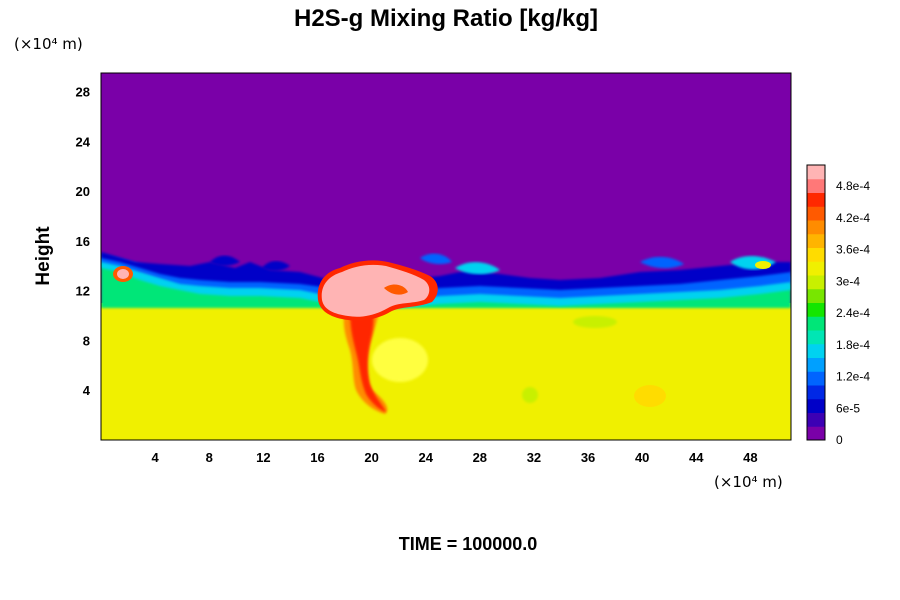  Describe the element at coordinates (48, 44) in the screenshot. I see `y-unit-label: (×10⁴ m)` at that location.